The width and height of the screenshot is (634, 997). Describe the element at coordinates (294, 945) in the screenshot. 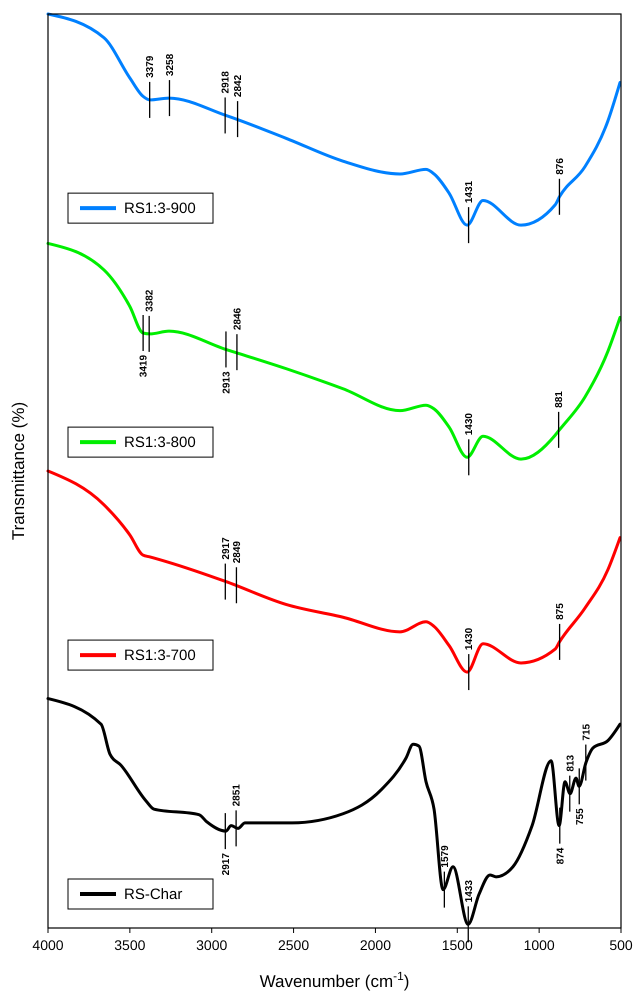

I see `x-tick-label: 2500` at that location.